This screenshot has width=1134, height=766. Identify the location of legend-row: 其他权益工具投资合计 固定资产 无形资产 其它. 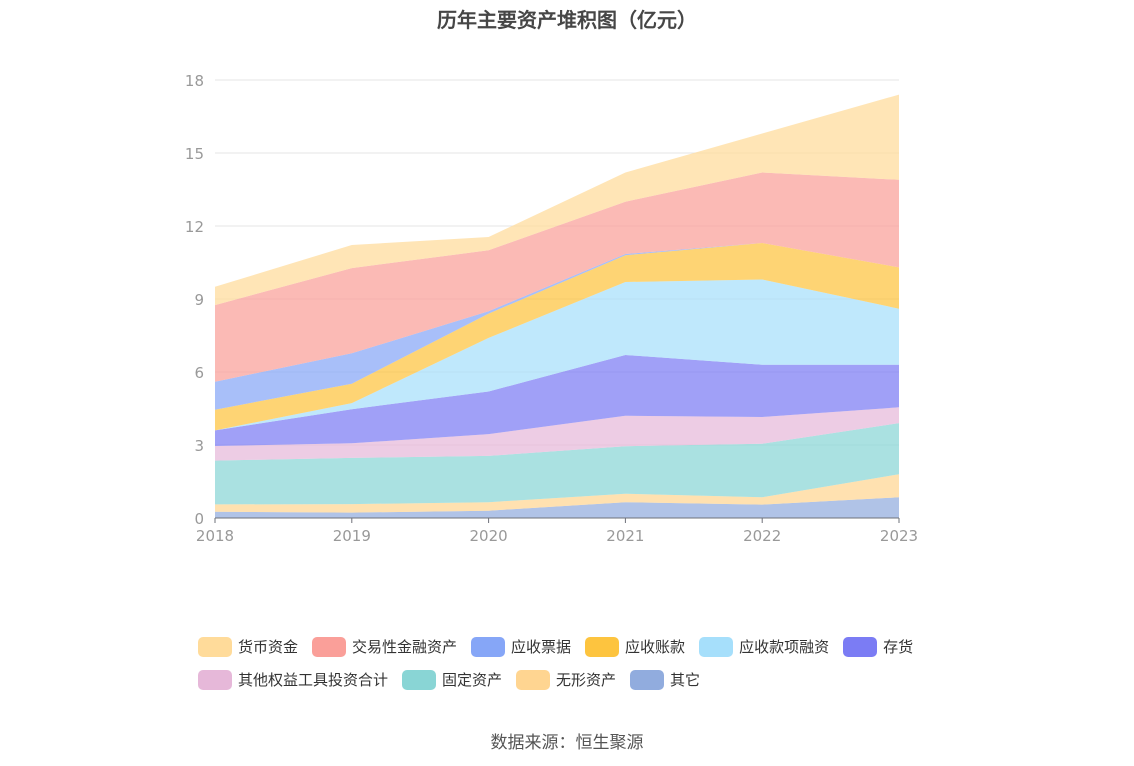
(578, 679).